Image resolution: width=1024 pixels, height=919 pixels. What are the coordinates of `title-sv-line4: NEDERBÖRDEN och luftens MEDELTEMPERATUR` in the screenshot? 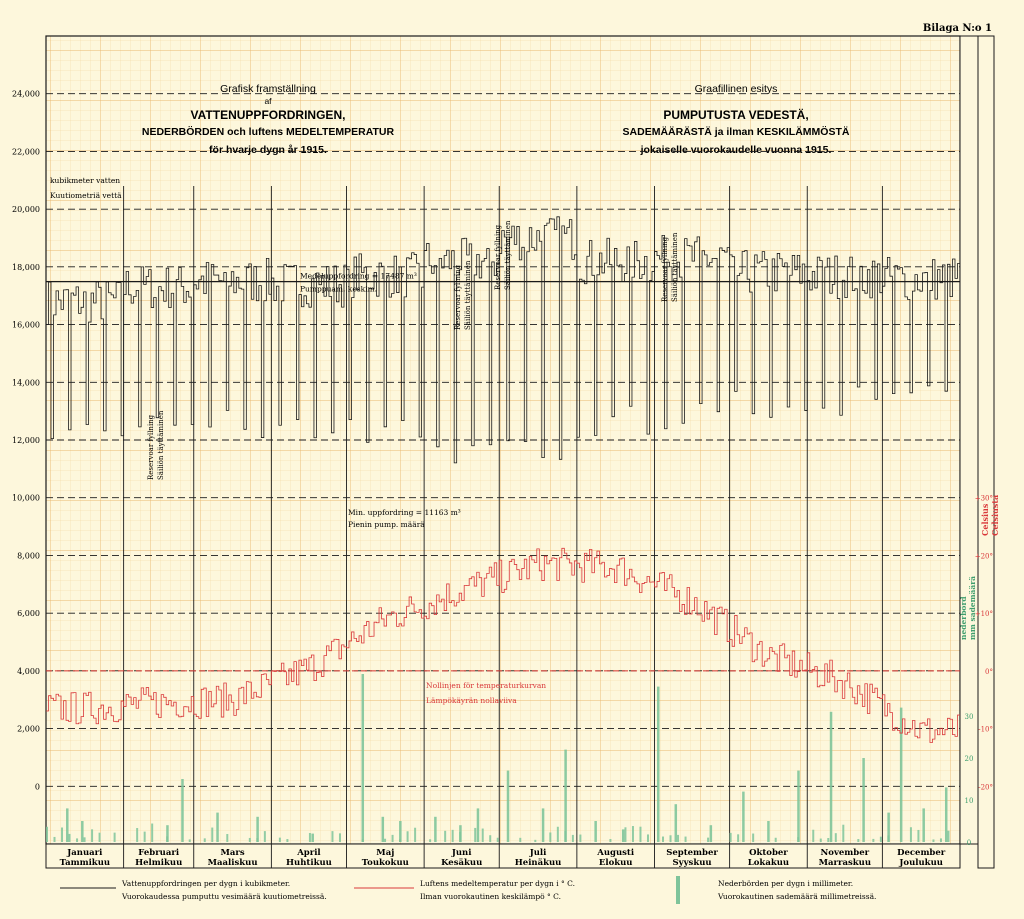 It's located at (268, 131).